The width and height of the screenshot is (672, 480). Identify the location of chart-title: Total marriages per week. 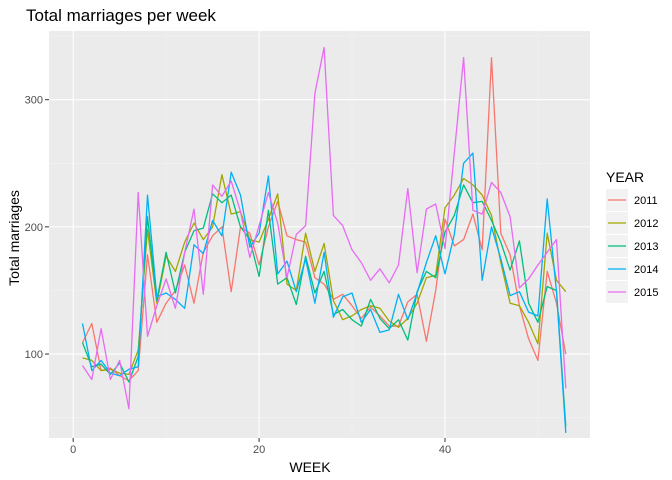
(121, 15).